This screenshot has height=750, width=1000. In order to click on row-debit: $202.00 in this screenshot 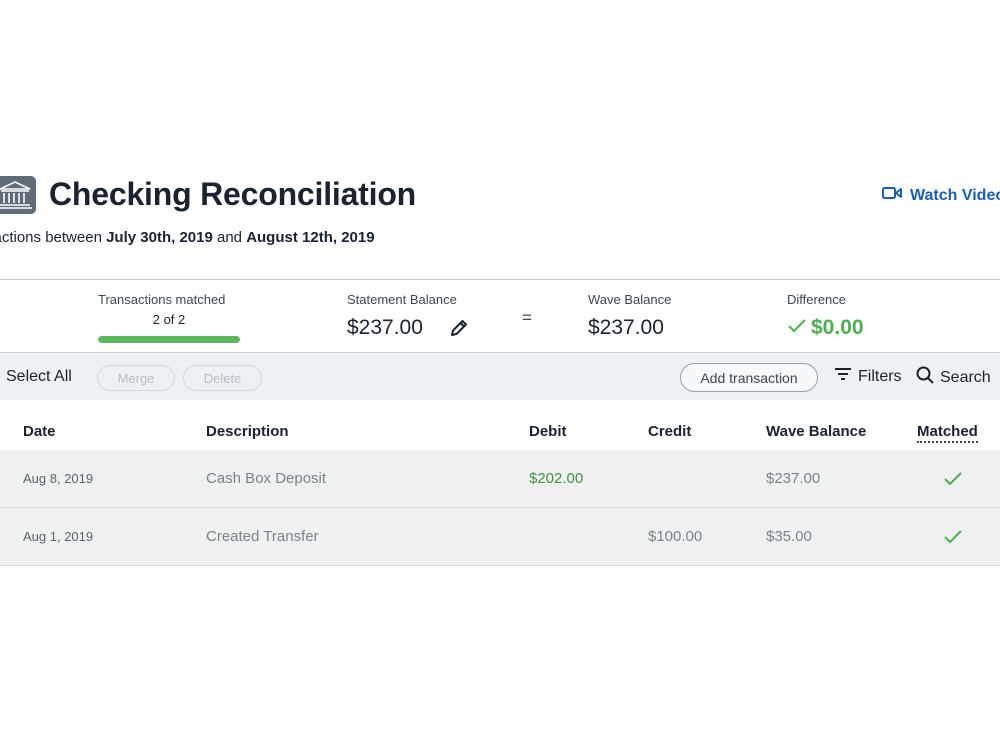, I will do `click(556, 478)`.